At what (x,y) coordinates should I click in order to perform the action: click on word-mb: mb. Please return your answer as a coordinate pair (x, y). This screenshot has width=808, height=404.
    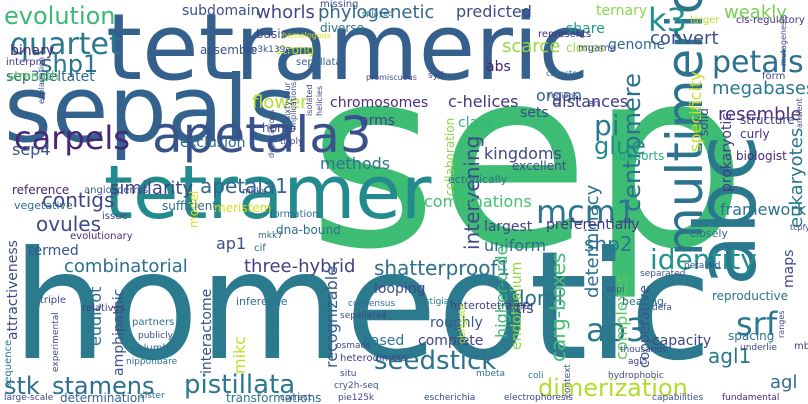
    Looking at the image, I should click on (801, 346).